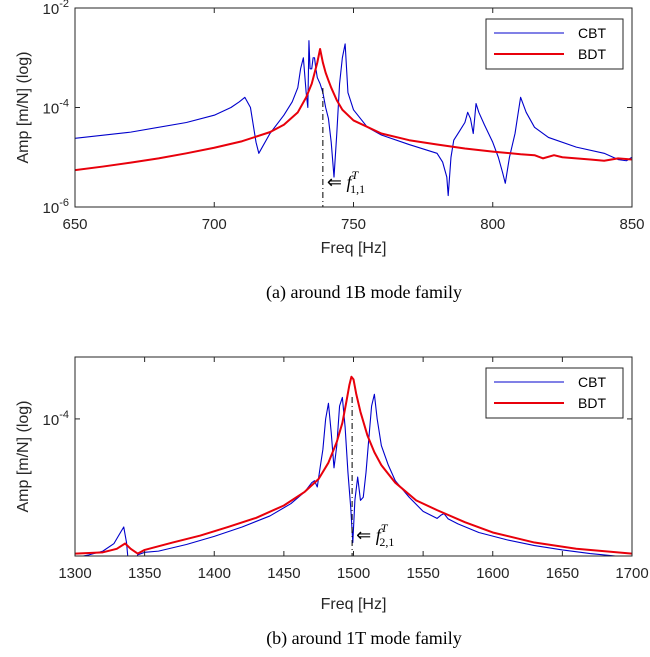 The height and width of the screenshot is (657, 650). What do you see at coordinates (353, 224) in the screenshot?
I see `x-tick-label: 750` at bounding box center [353, 224].